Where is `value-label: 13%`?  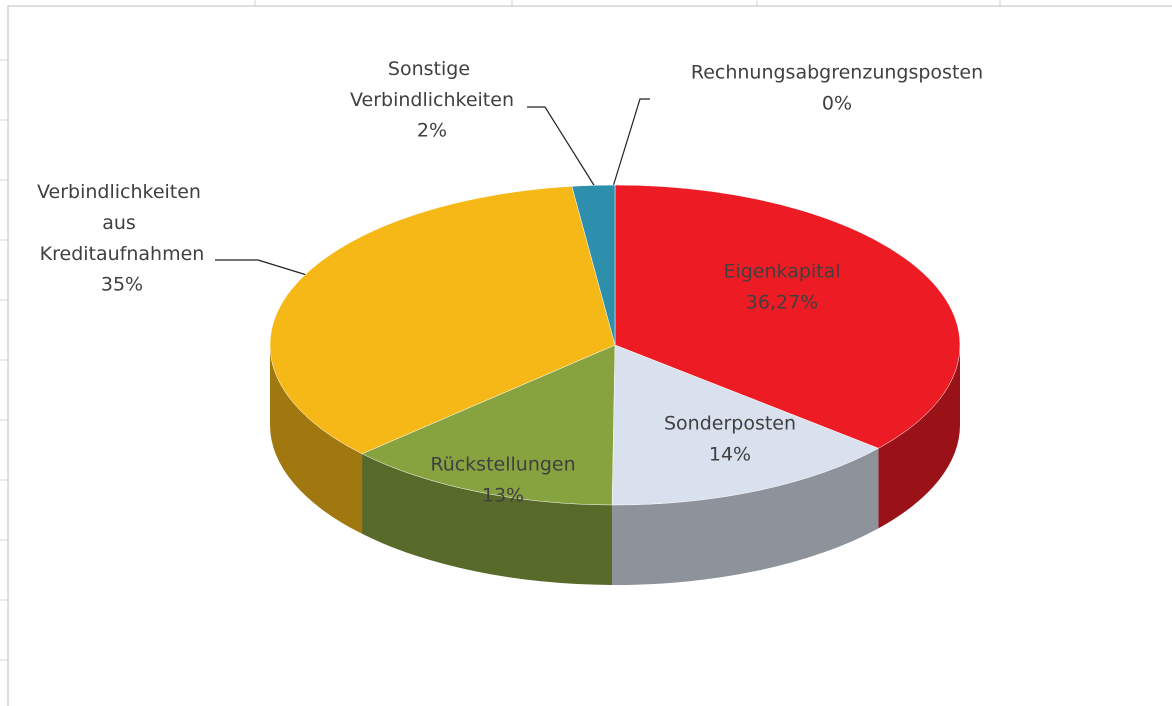
value-label: 13% is located at coordinates (503, 496).